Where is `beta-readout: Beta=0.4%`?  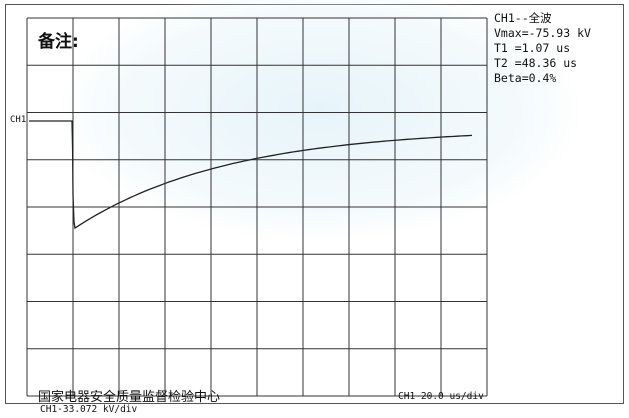 beta-readout: Beta=0.4% is located at coordinates (525, 78).